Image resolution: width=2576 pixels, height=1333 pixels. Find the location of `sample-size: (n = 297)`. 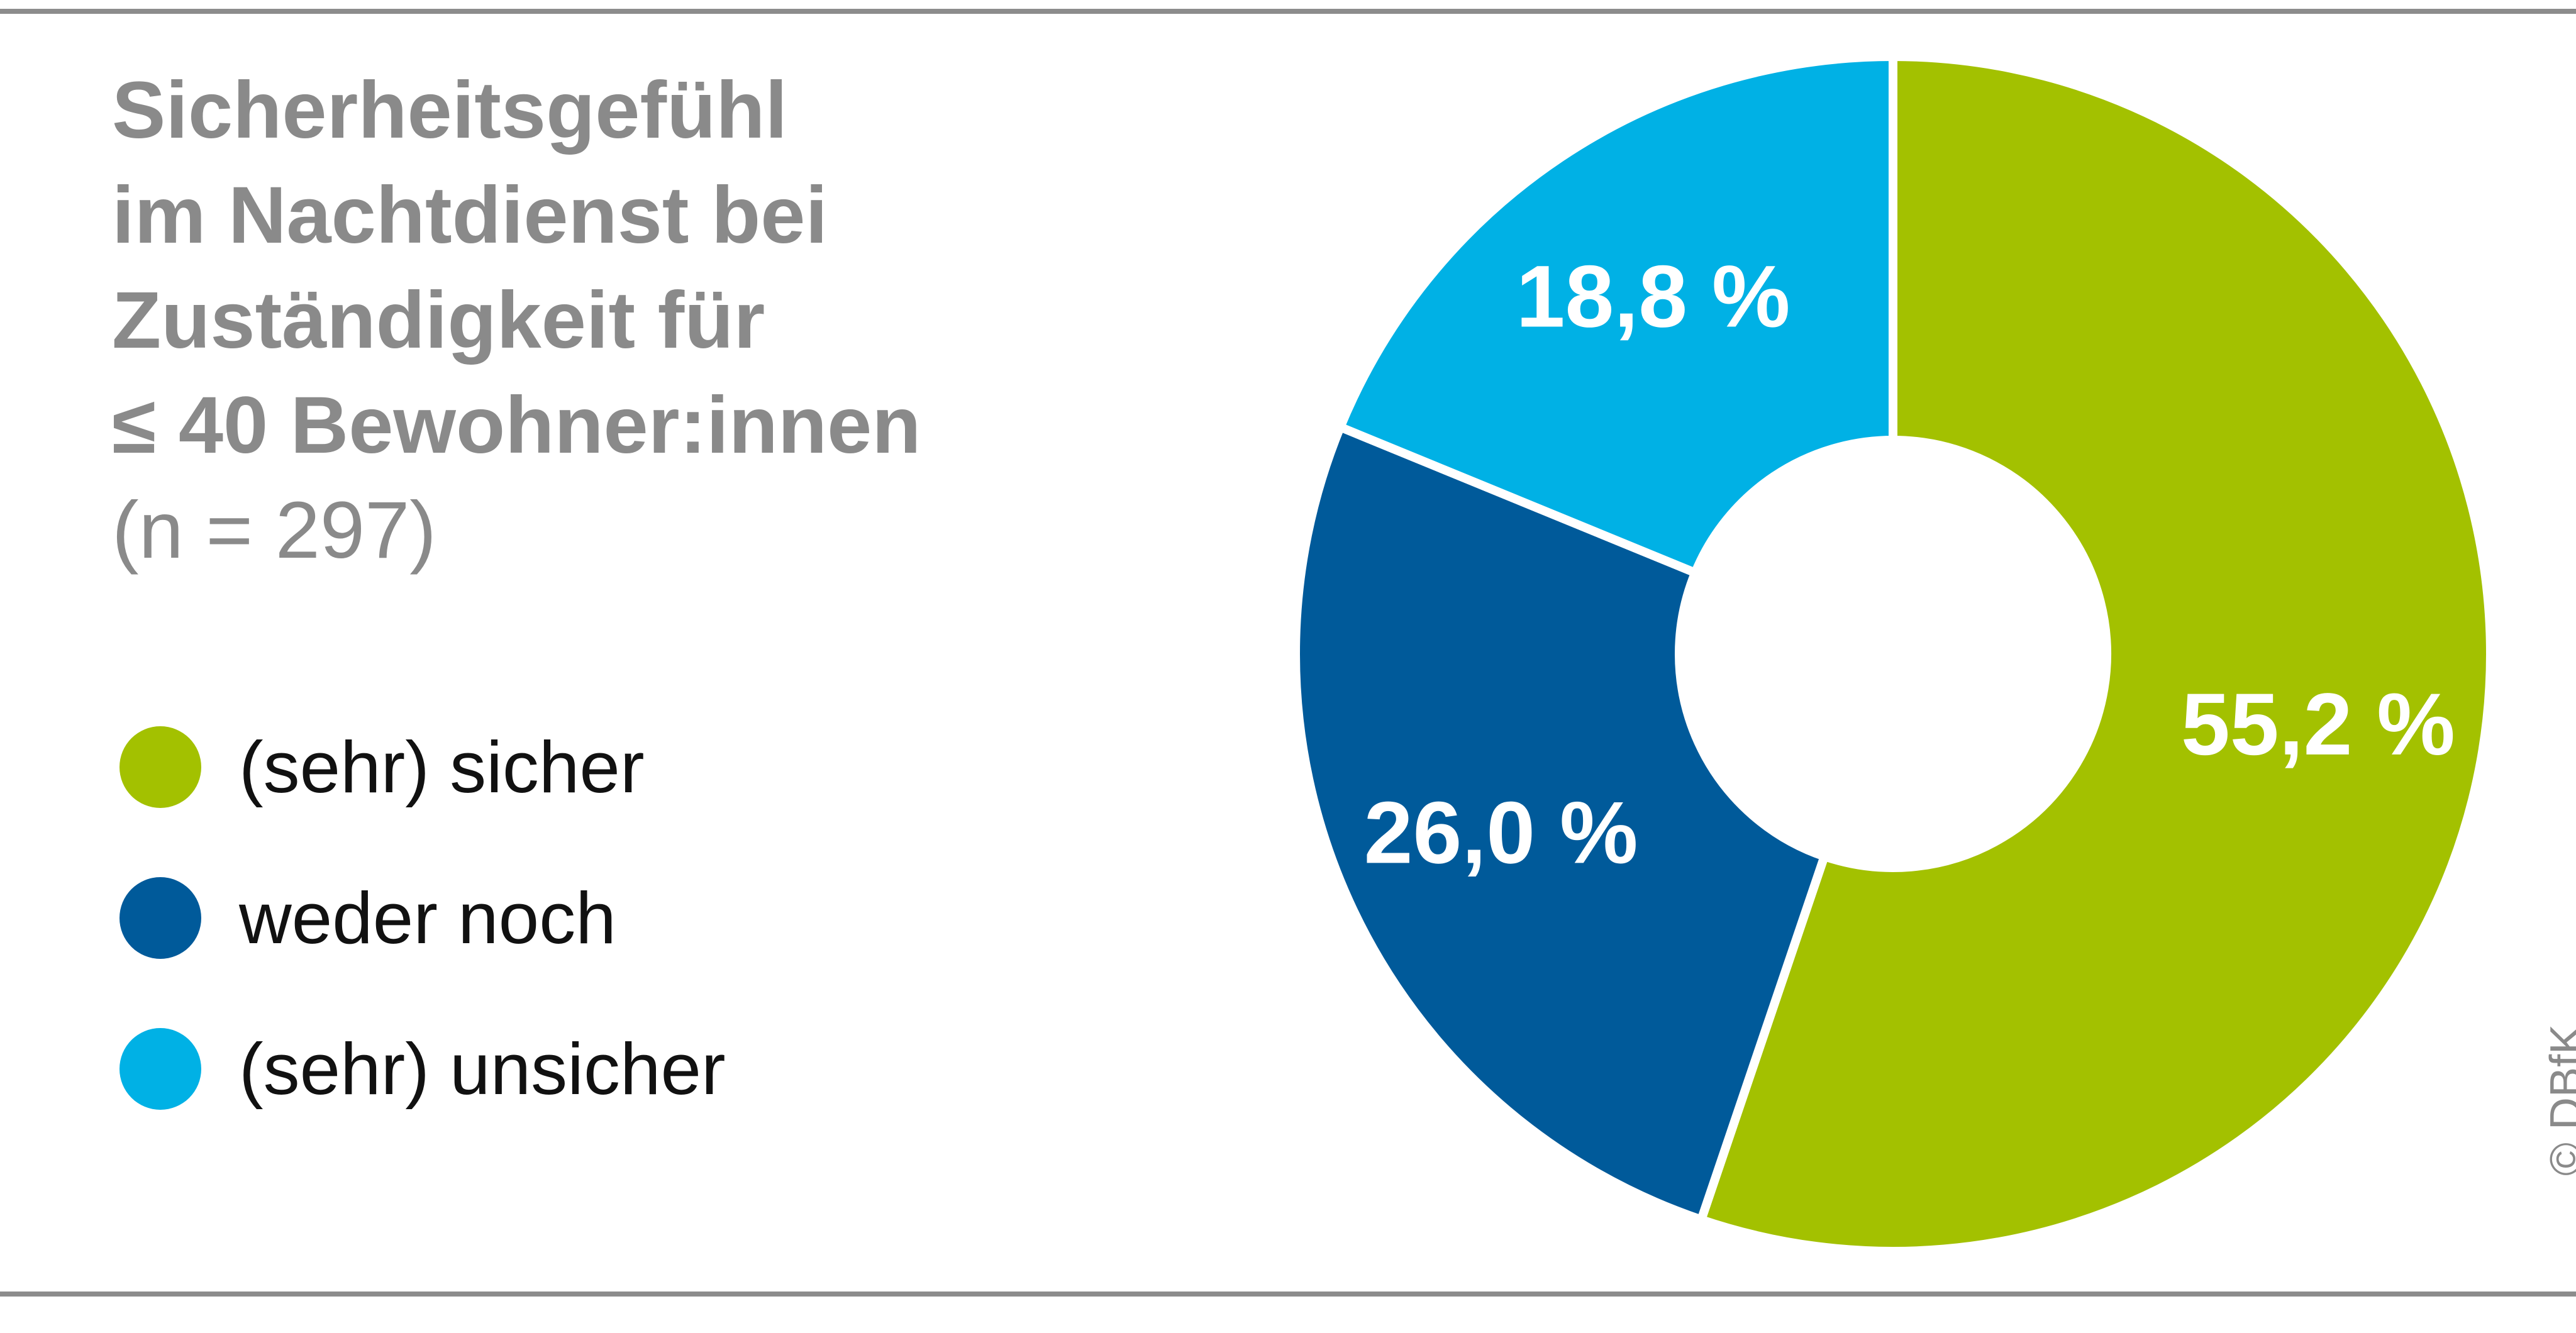

sample-size: (n = 297) is located at coordinates (274, 530).